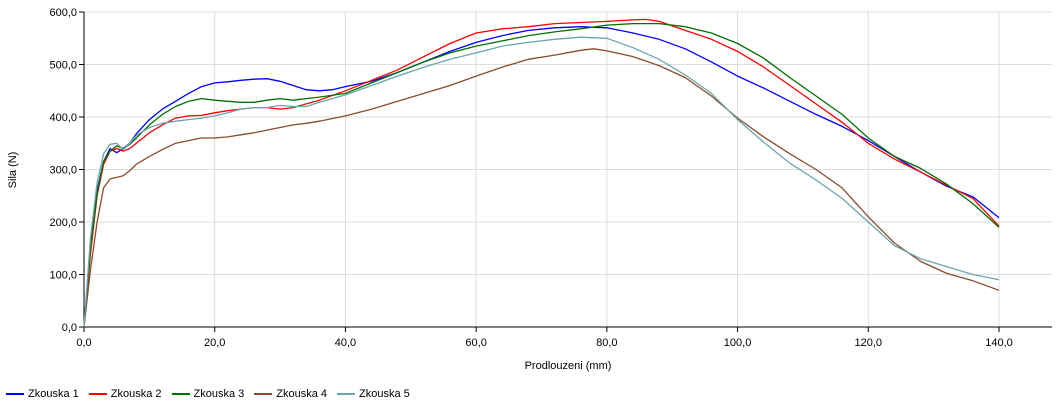 The image size is (1060, 408). I want to click on y-tick-label: 300,0, so click(63, 171).